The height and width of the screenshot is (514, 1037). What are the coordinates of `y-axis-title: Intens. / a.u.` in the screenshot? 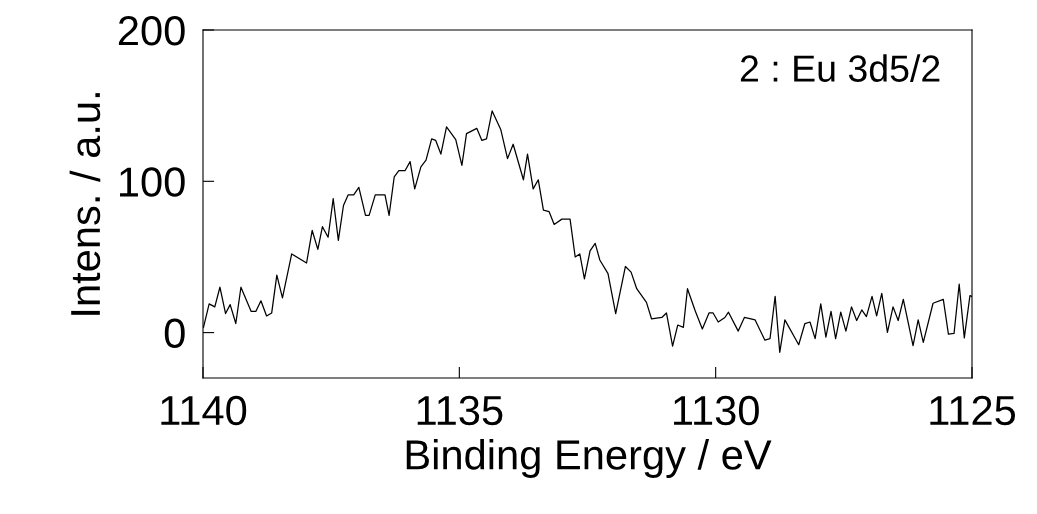 It's located at (85, 204).